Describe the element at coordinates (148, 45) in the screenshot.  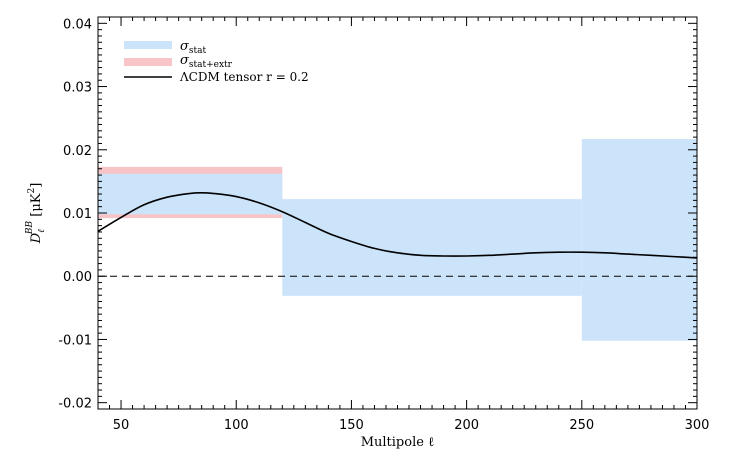
I see `legend-swatch-stat` at that location.